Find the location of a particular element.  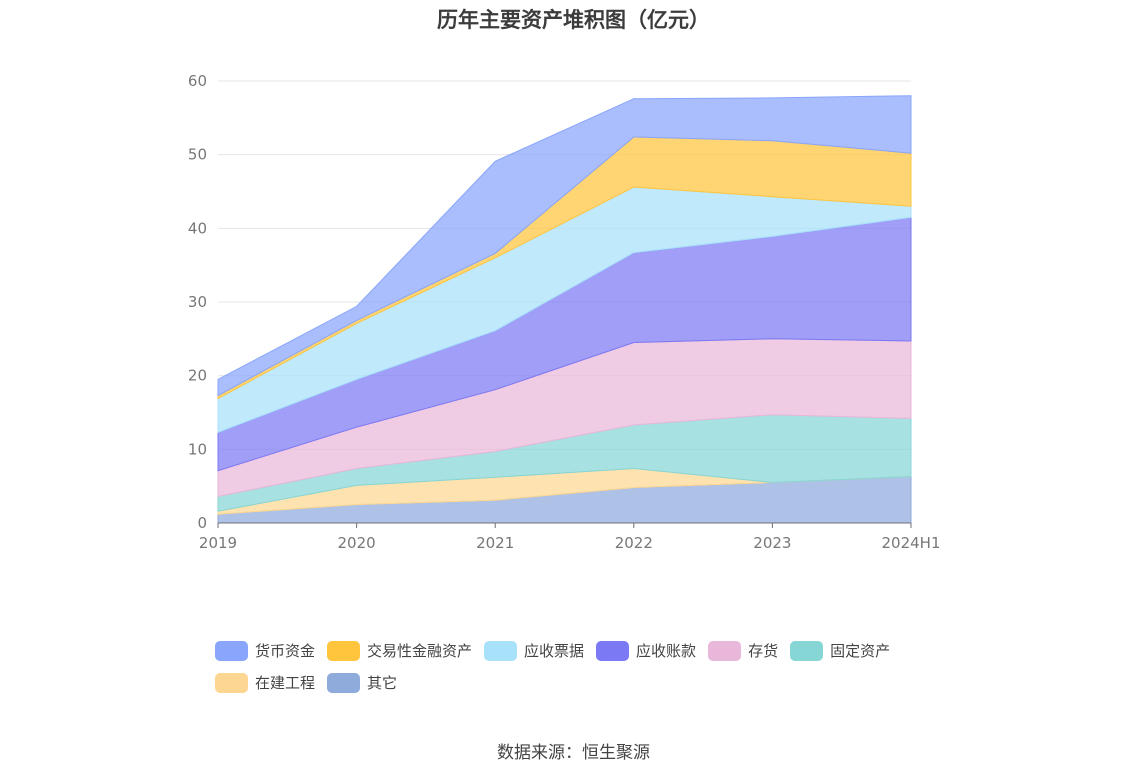

legend-item: 在建工程 is located at coordinates (265, 682).